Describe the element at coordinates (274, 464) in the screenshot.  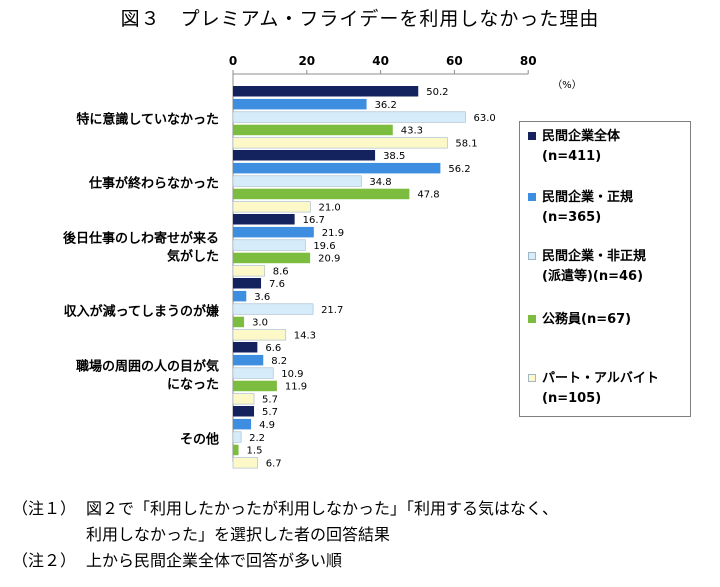
I see `data-label: 6.7` at that location.